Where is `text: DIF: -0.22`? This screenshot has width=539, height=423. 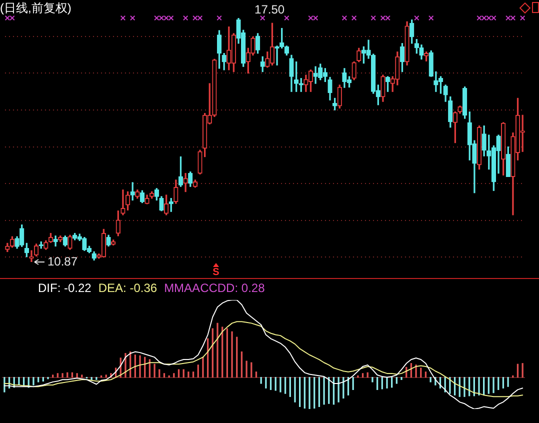
text: DIF: -0.22 is located at coordinates (65, 288).